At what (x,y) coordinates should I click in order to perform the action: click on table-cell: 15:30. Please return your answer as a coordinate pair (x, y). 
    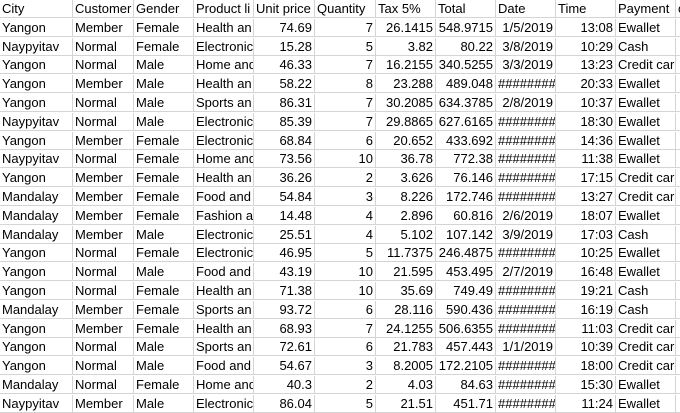
    Looking at the image, I should click on (586, 385).